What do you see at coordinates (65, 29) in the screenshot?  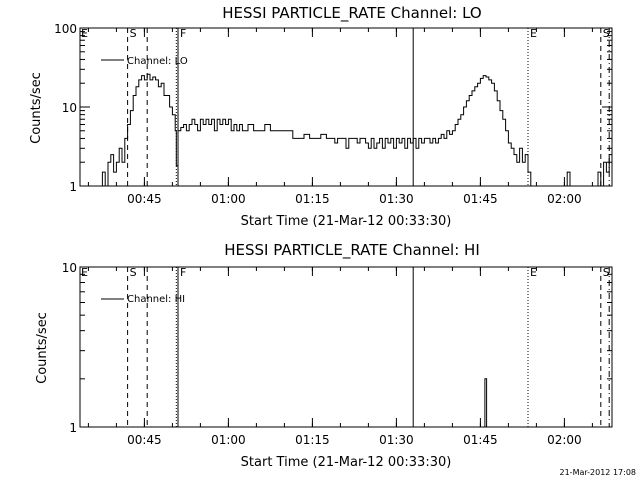 I see `y-tick-label: 100` at bounding box center [65, 29].